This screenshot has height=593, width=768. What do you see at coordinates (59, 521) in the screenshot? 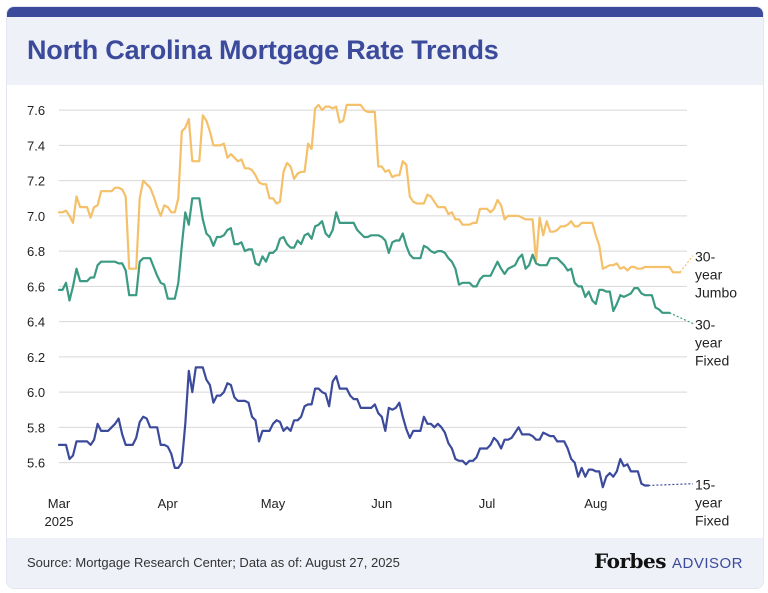
I see `x-tick-sublabel: 2025` at bounding box center [59, 521].